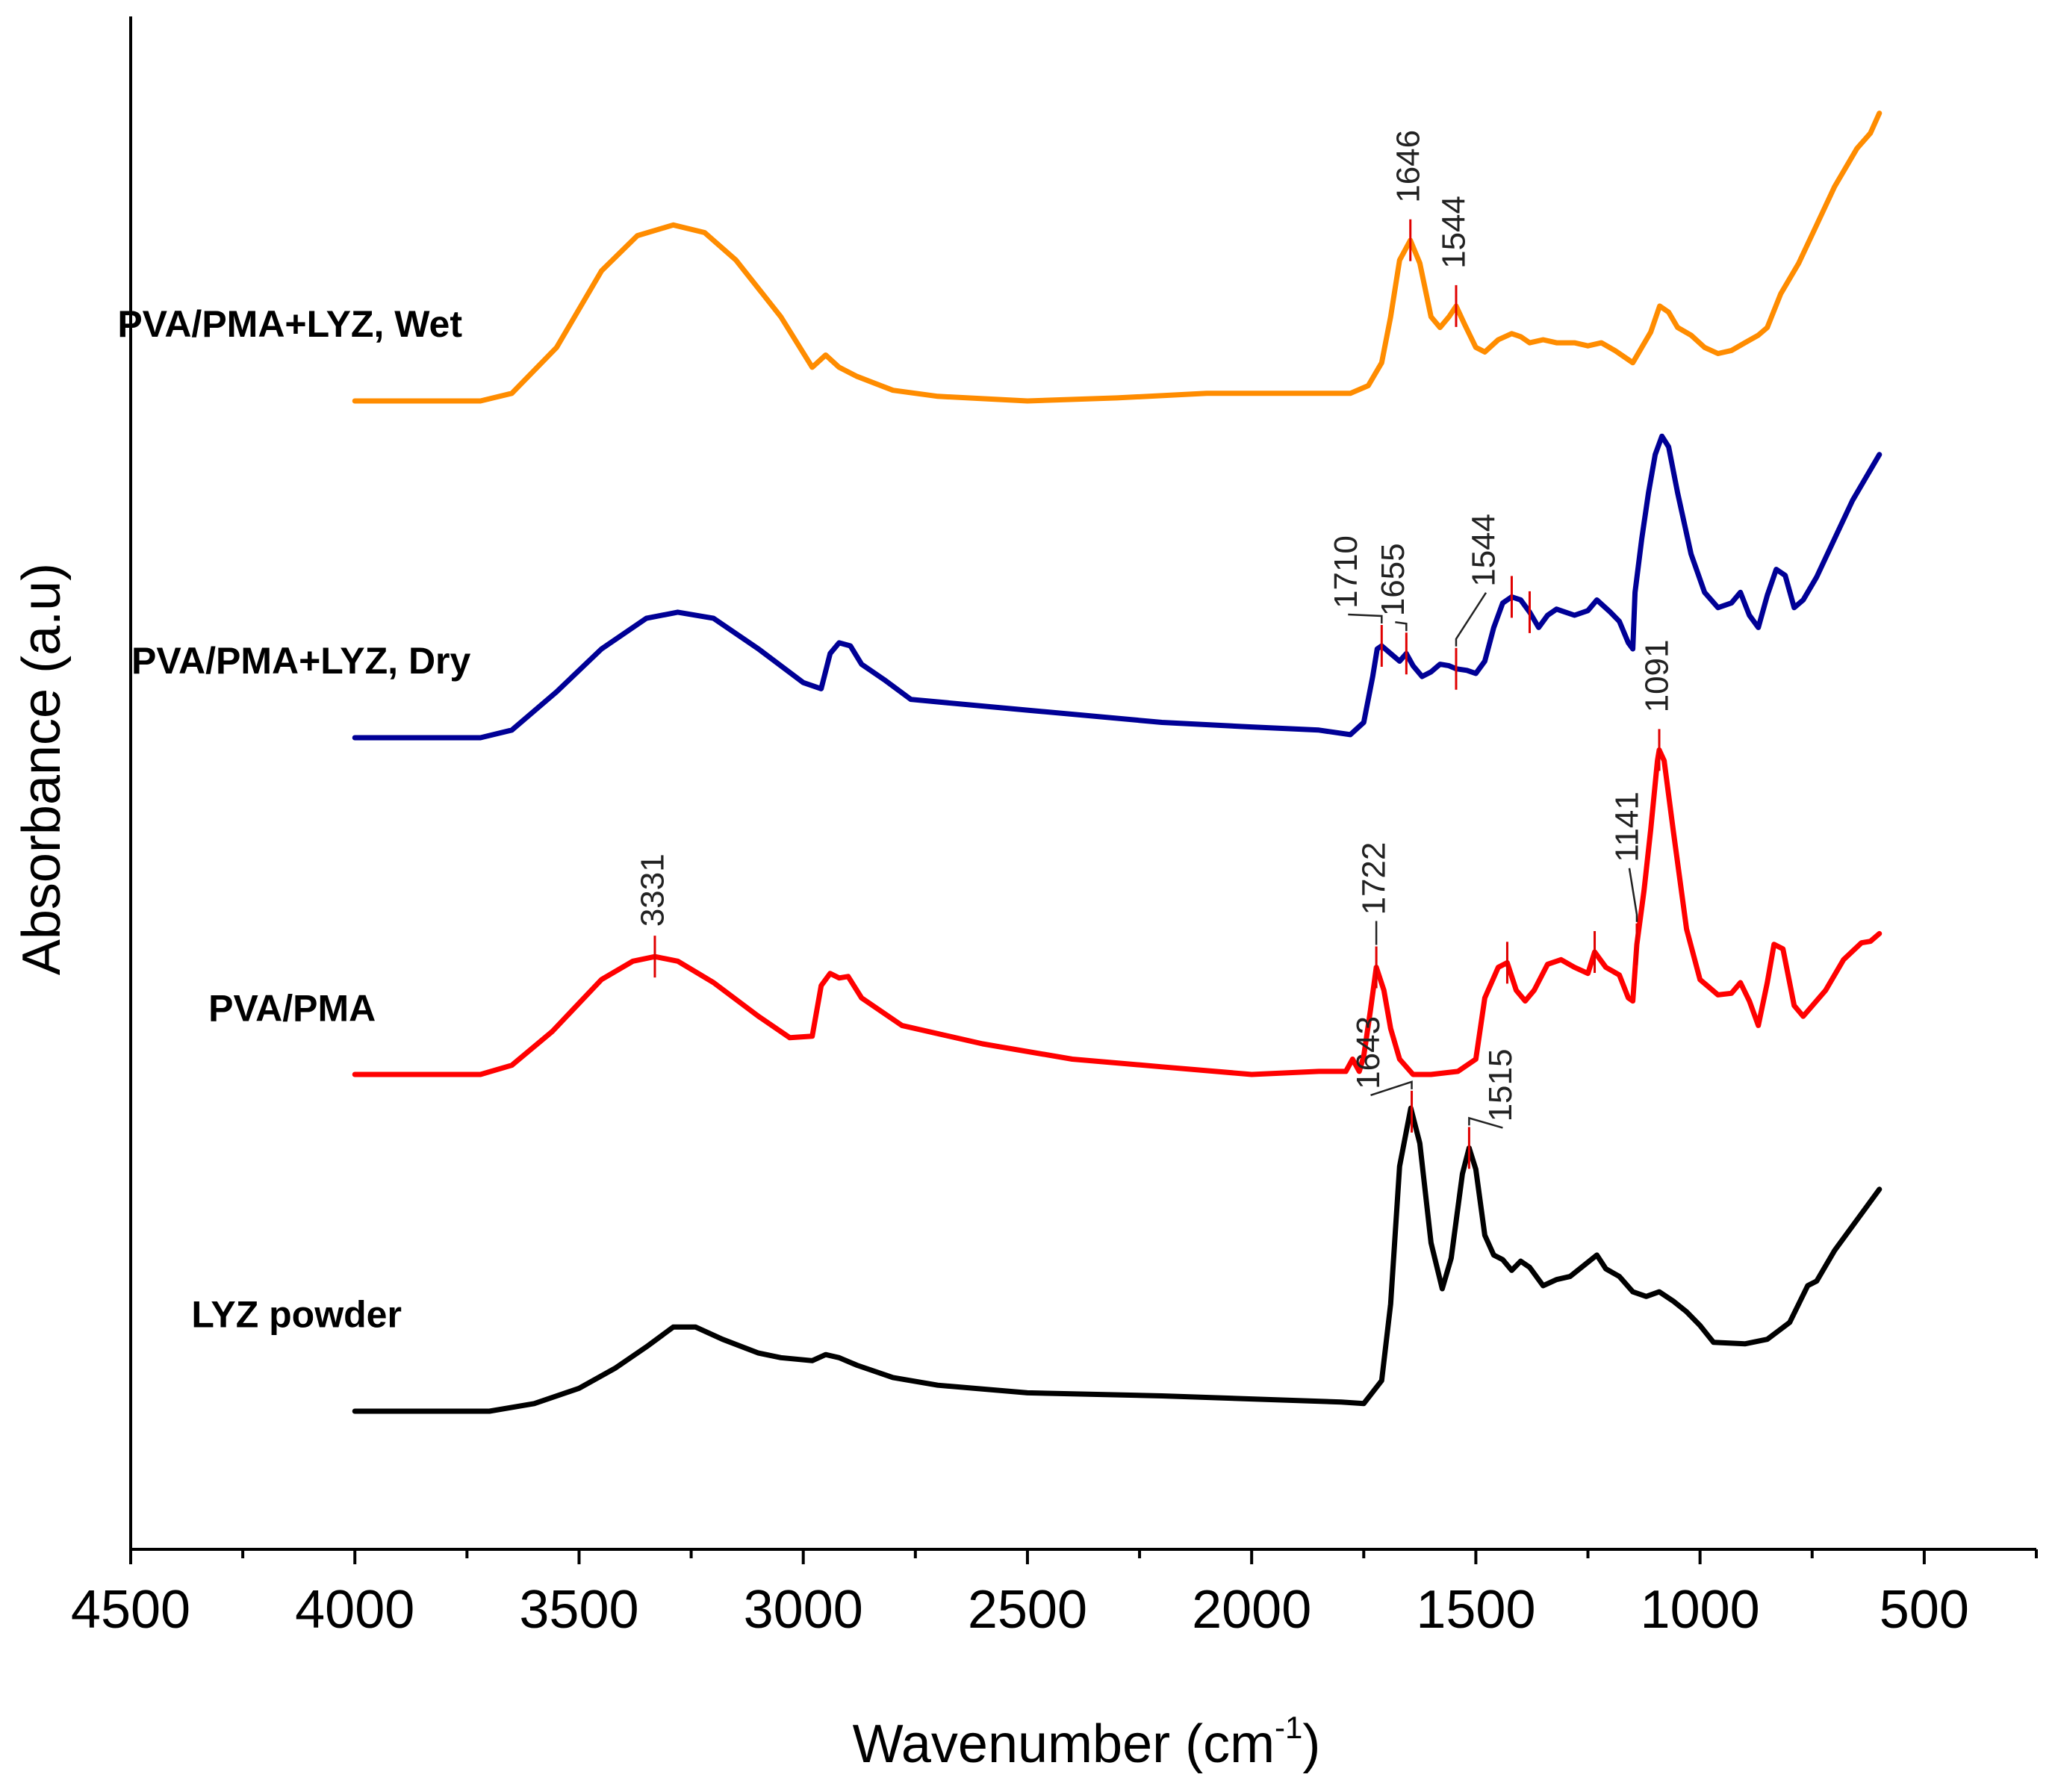 Image resolution: width=2055 pixels, height=1792 pixels. Describe the element at coordinates (300, 661) in the screenshot. I see `series-label-2: PVA/PMA+LYZ, Dry` at that location.